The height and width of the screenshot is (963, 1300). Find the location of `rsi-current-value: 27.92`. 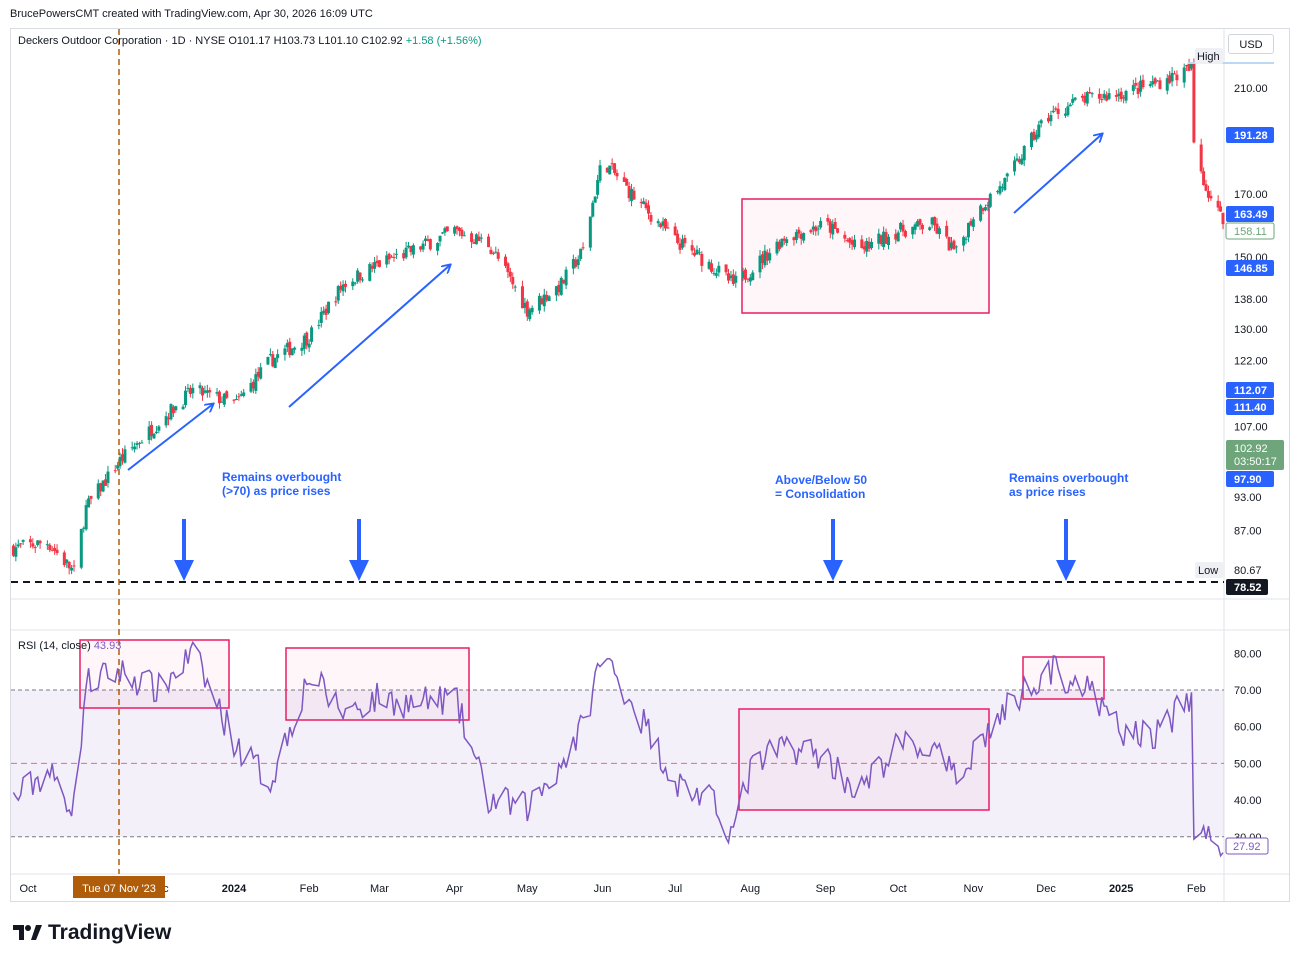

rsi-current-value: 27.92 is located at coordinates (1247, 847).